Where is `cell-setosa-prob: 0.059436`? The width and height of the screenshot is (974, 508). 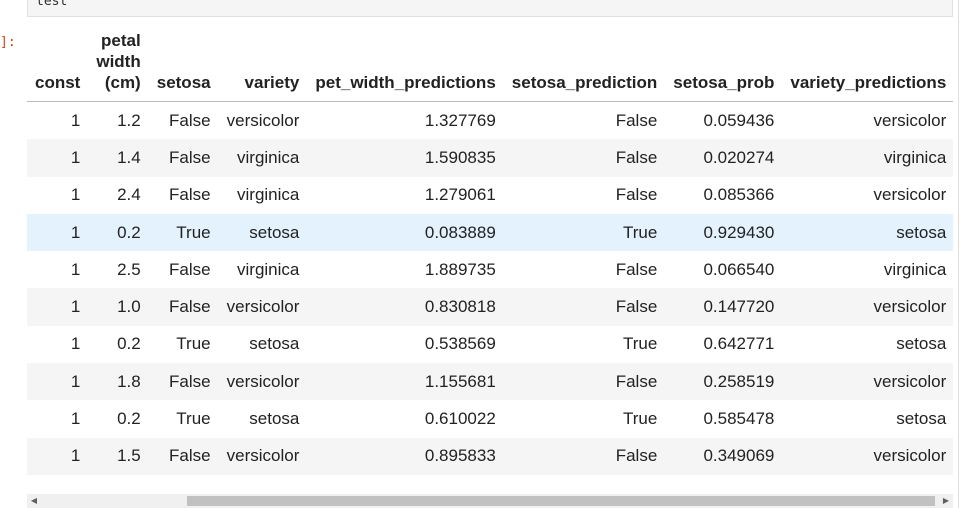
cell-setosa-prob: 0.059436 is located at coordinates (739, 120).